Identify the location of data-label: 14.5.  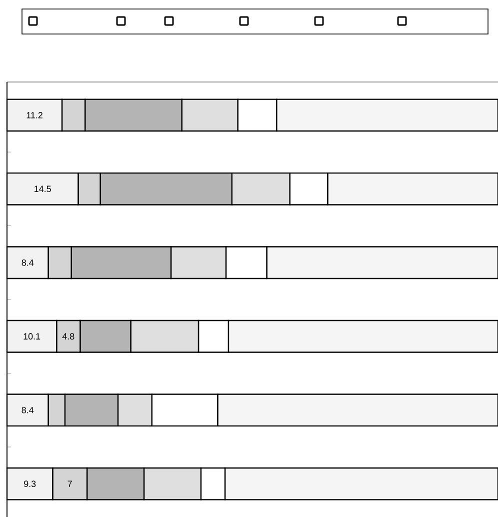
(42, 189).